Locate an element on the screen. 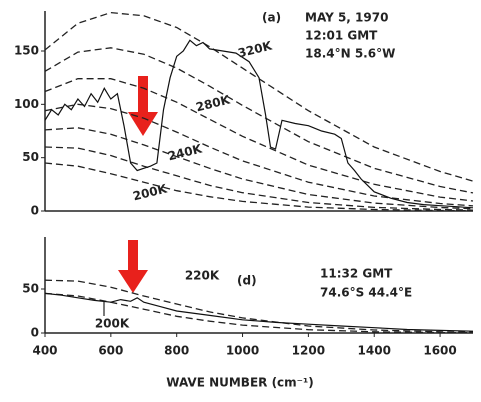 The height and width of the screenshot is (402, 481). curve-label: 280K is located at coordinates (213, 103).